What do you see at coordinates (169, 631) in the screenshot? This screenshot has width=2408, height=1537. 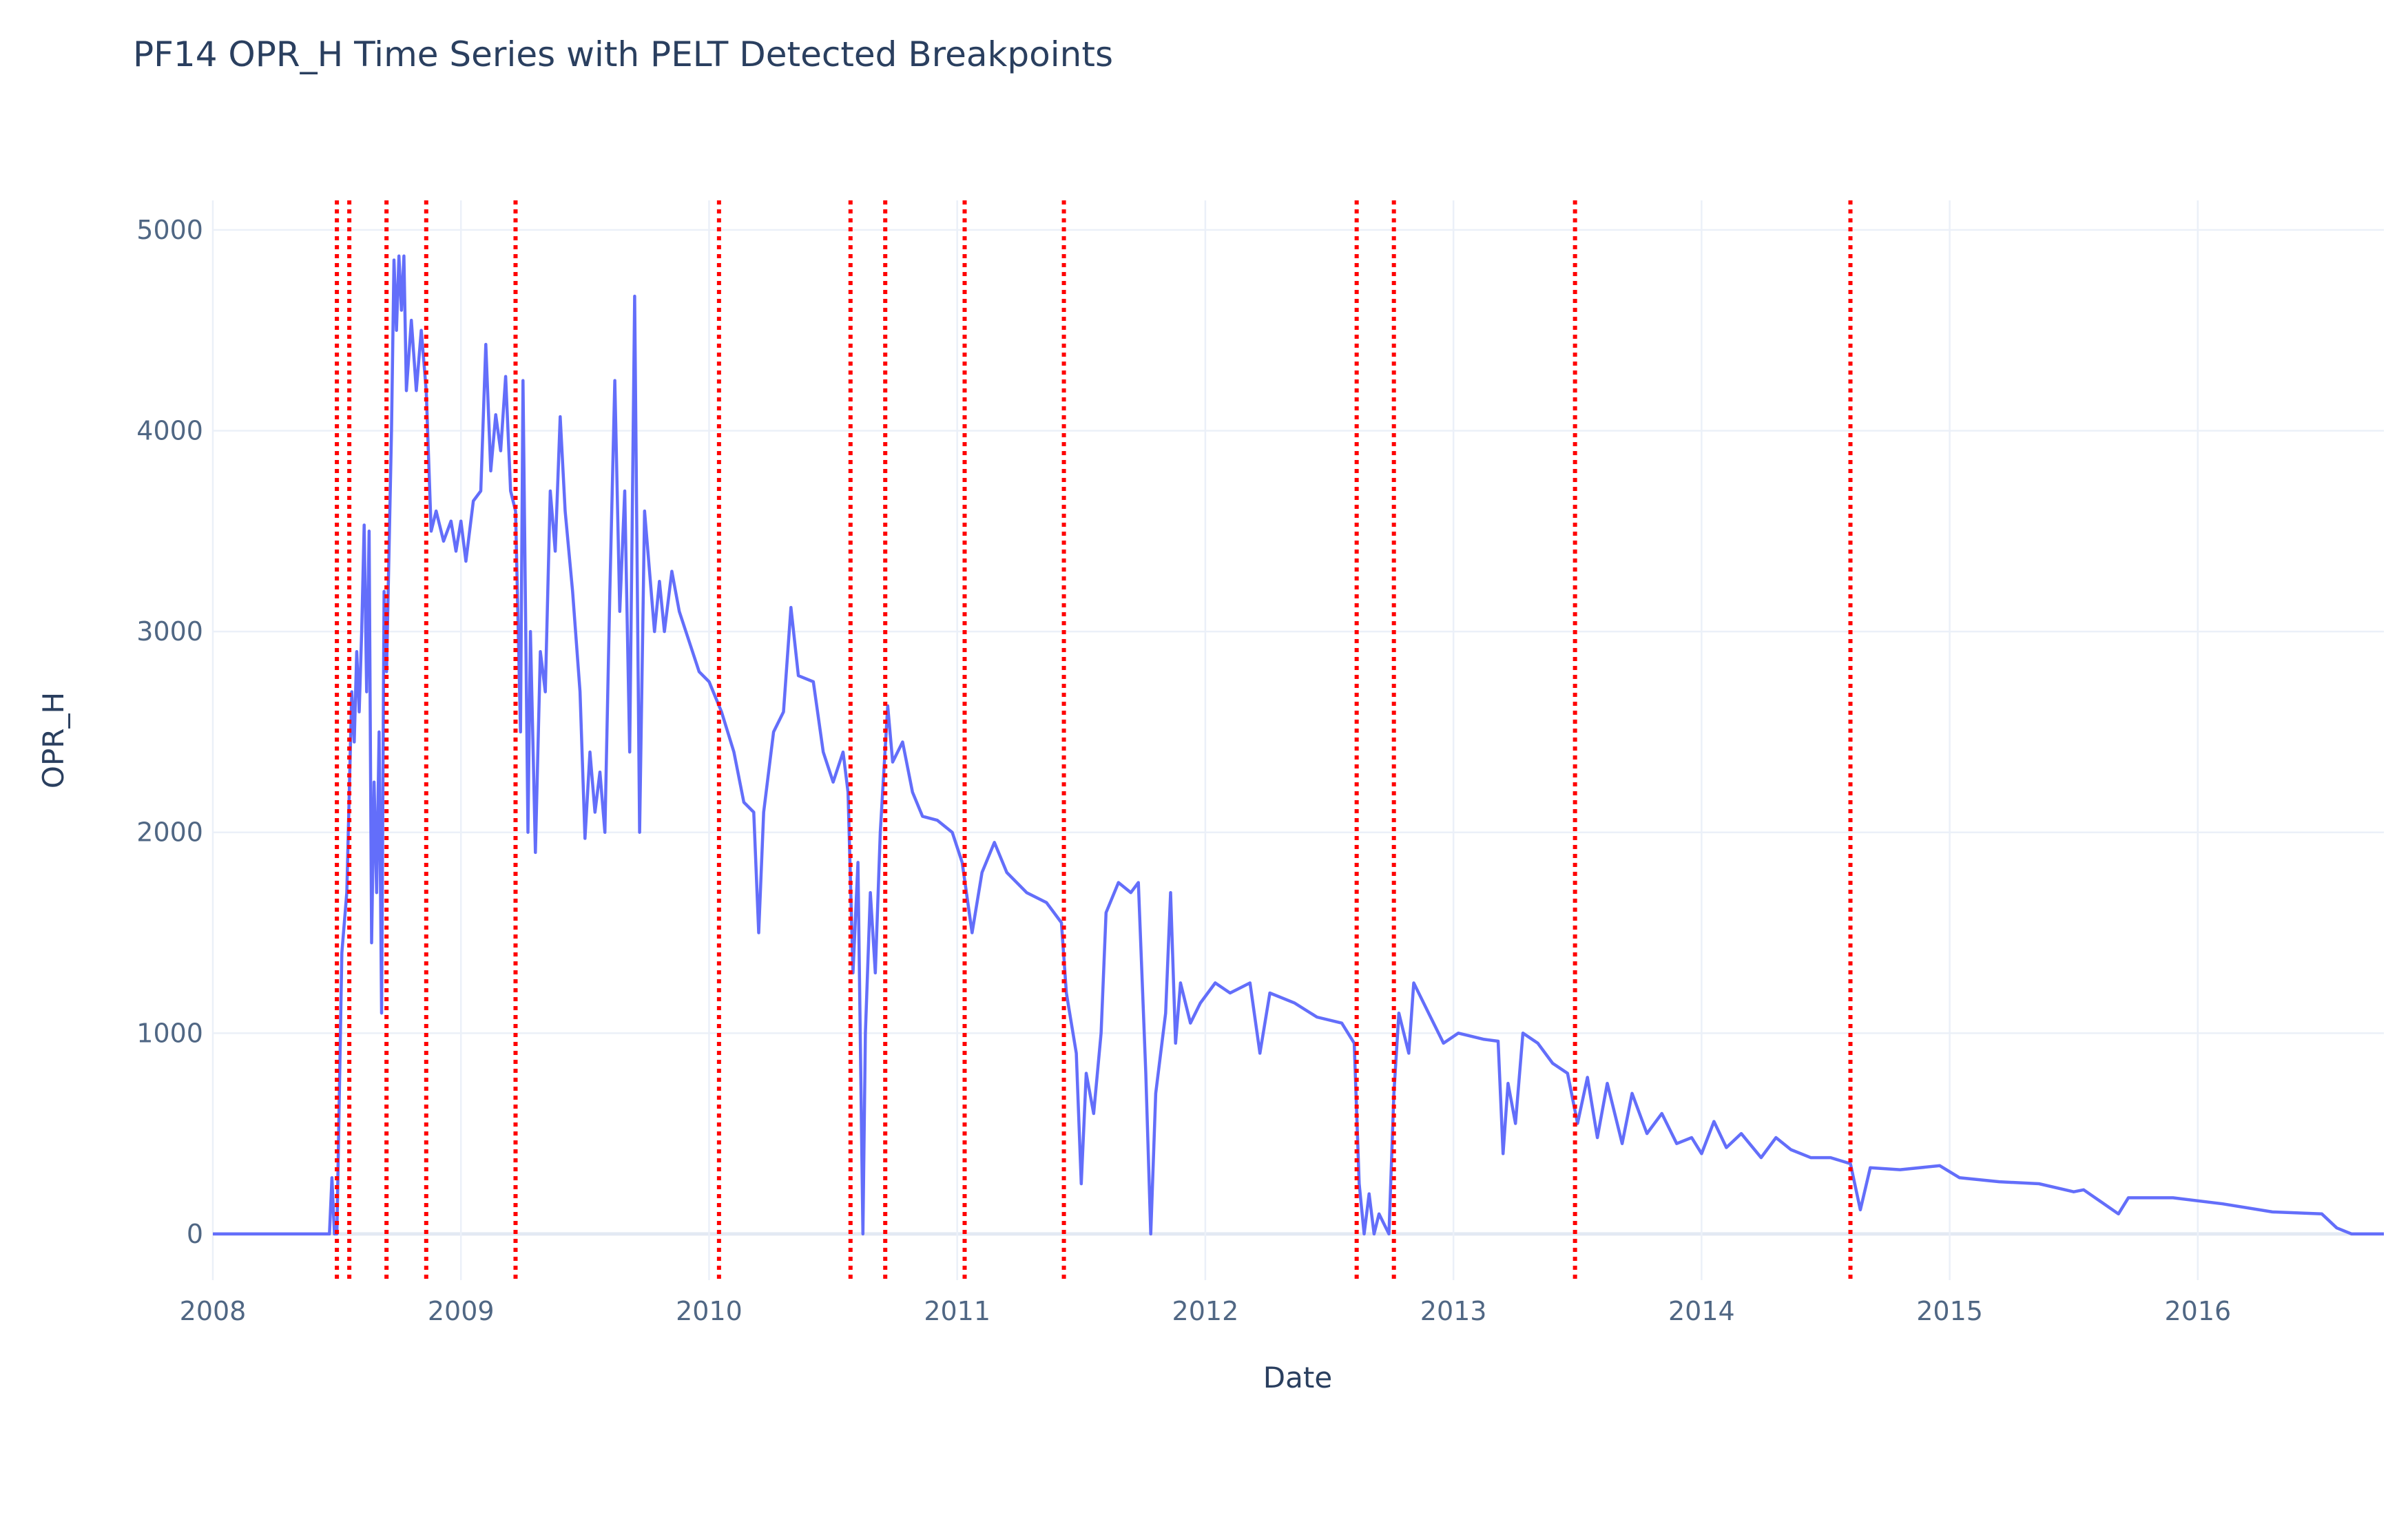 I see `y-tick-label: 3000` at bounding box center [169, 631].